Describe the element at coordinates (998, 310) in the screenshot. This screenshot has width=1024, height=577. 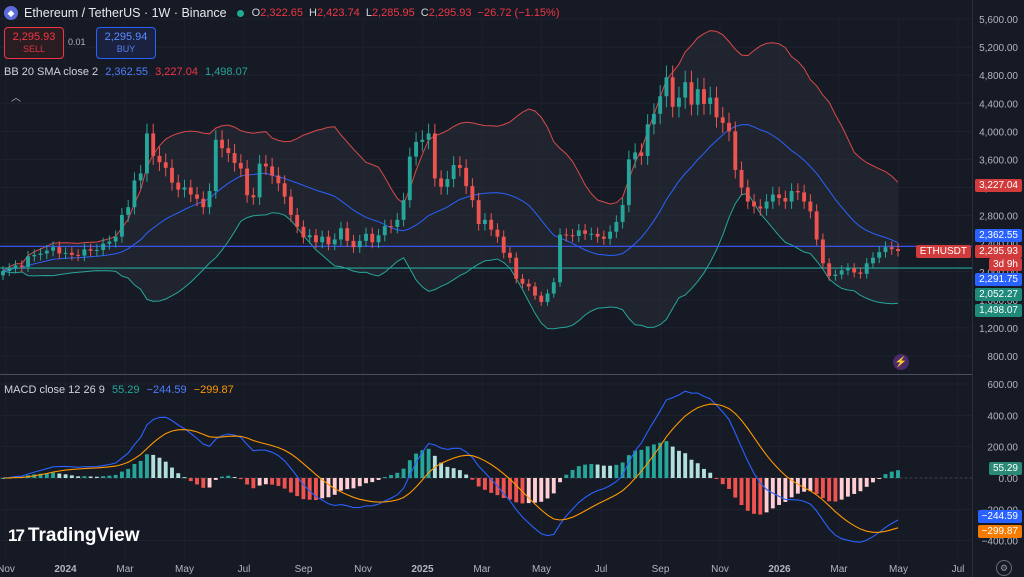
I see `bb-lower-price-label: 1,498.07` at that location.